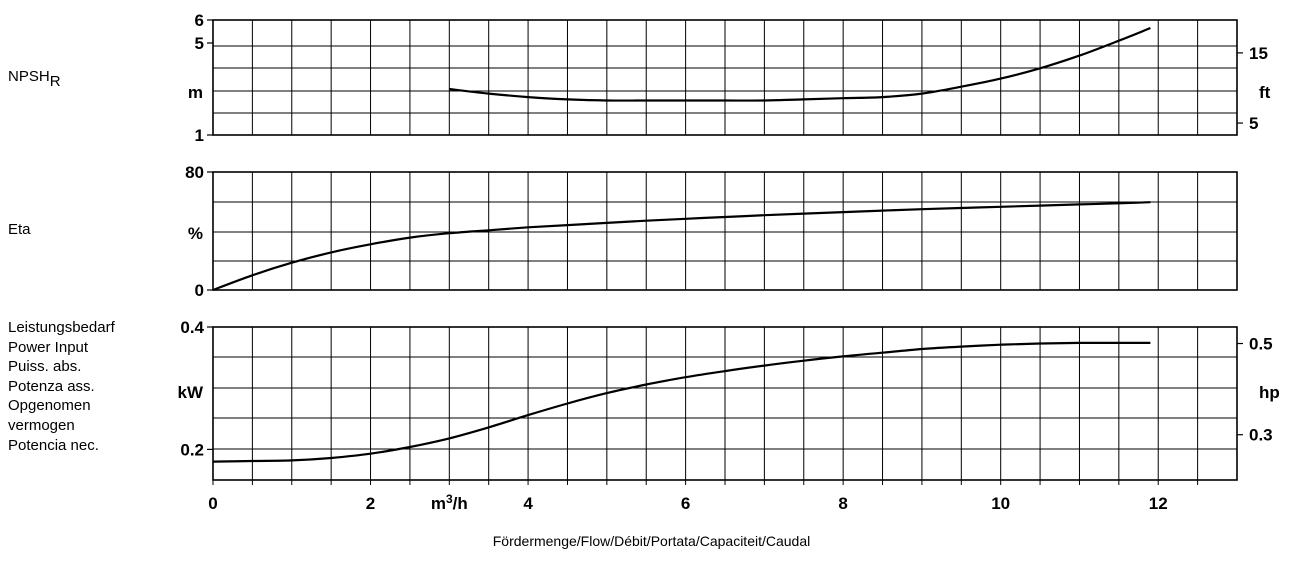 Image resolution: width=1303 pixels, height=574 pixels. What do you see at coordinates (49, 406) in the screenshot?
I see `power-label-line: Opgenomen` at bounding box center [49, 406].